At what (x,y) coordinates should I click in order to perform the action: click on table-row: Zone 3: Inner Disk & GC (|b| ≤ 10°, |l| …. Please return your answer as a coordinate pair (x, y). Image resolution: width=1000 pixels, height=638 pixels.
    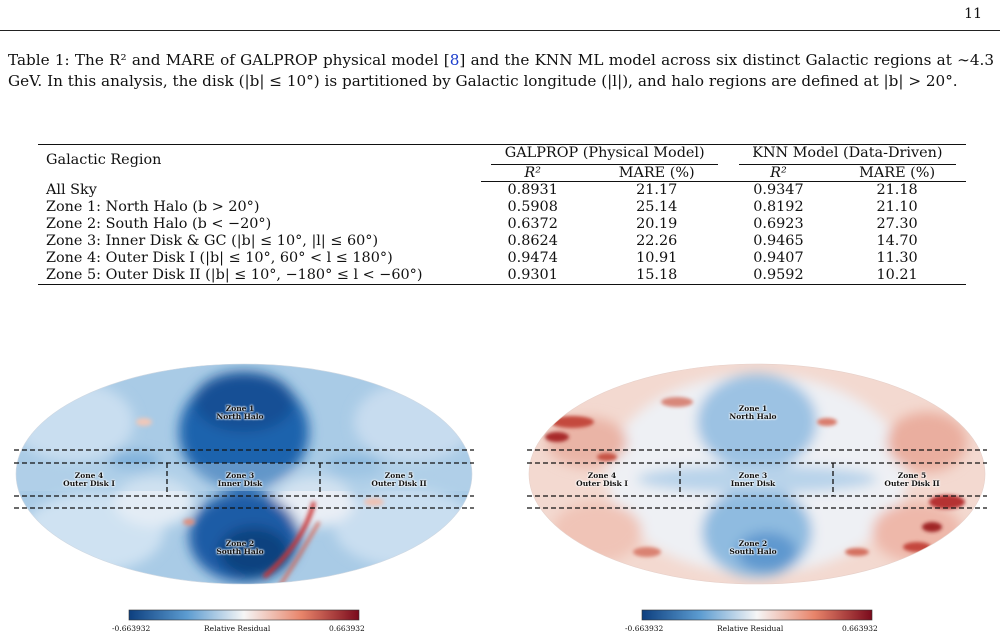
    Looking at the image, I should click on (502, 241).